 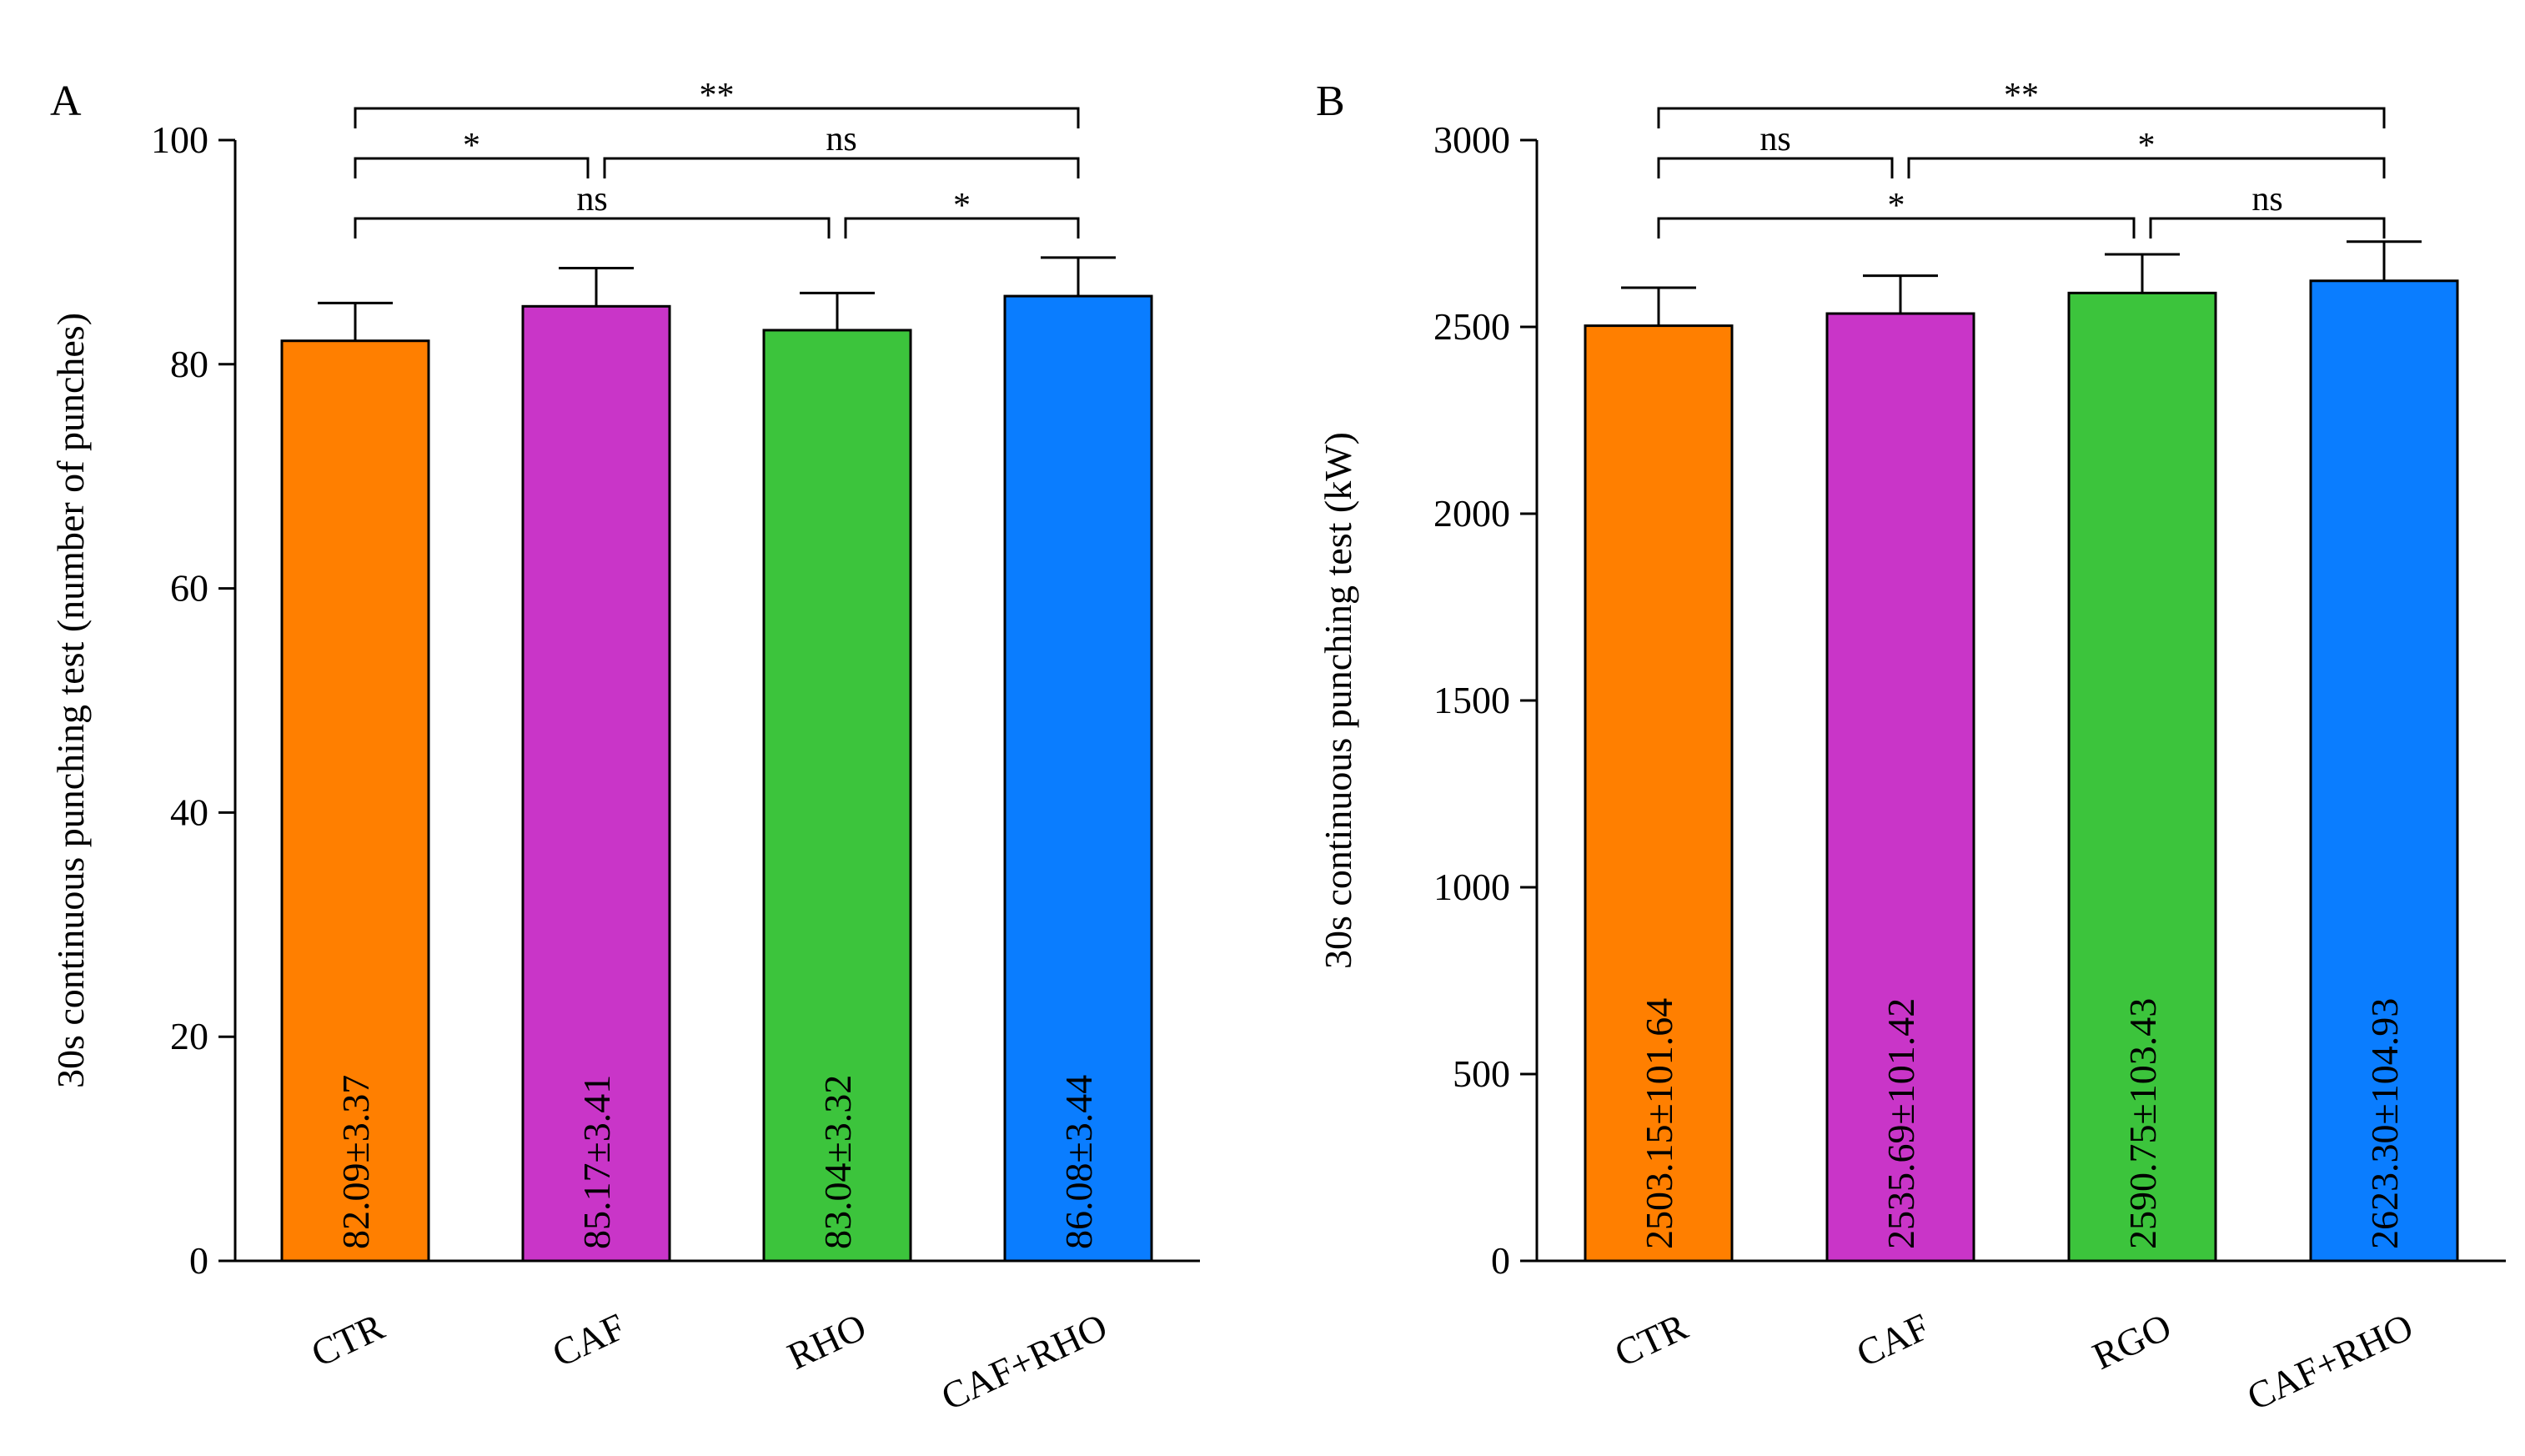 I want to click on panel-letter: B, so click(x=1330, y=101).